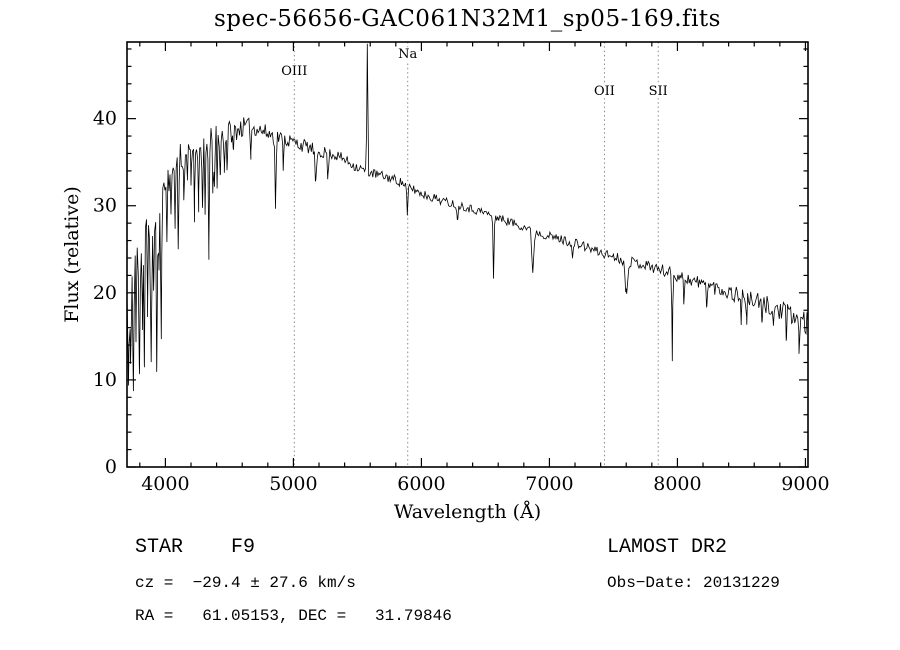 This screenshot has height=650, width=900. What do you see at coordinates (293, 484) in the screenshot?
I see `x-tick-label: 5000` at bounding box center [293, 484].